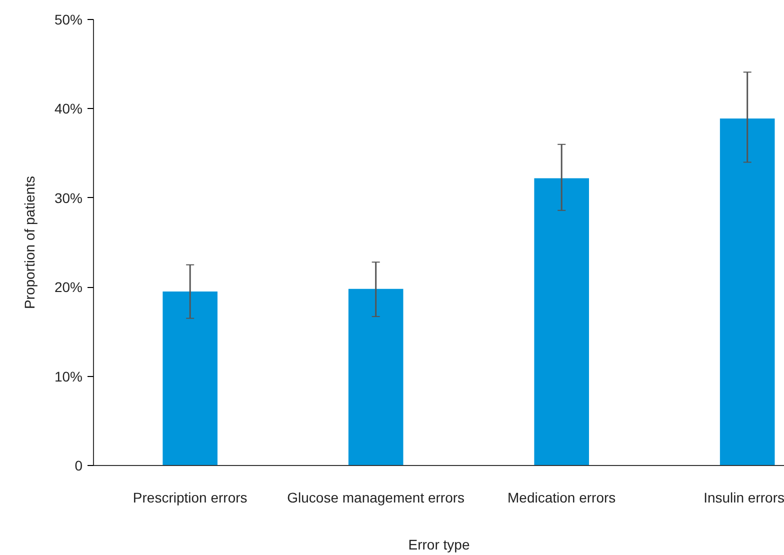 This screenshot has width=784, height=555. What do you see at coordinates (190, 498) in the screenshot?
I see `x-tick-label: Prescription errors` at bounding box center [190, 498].